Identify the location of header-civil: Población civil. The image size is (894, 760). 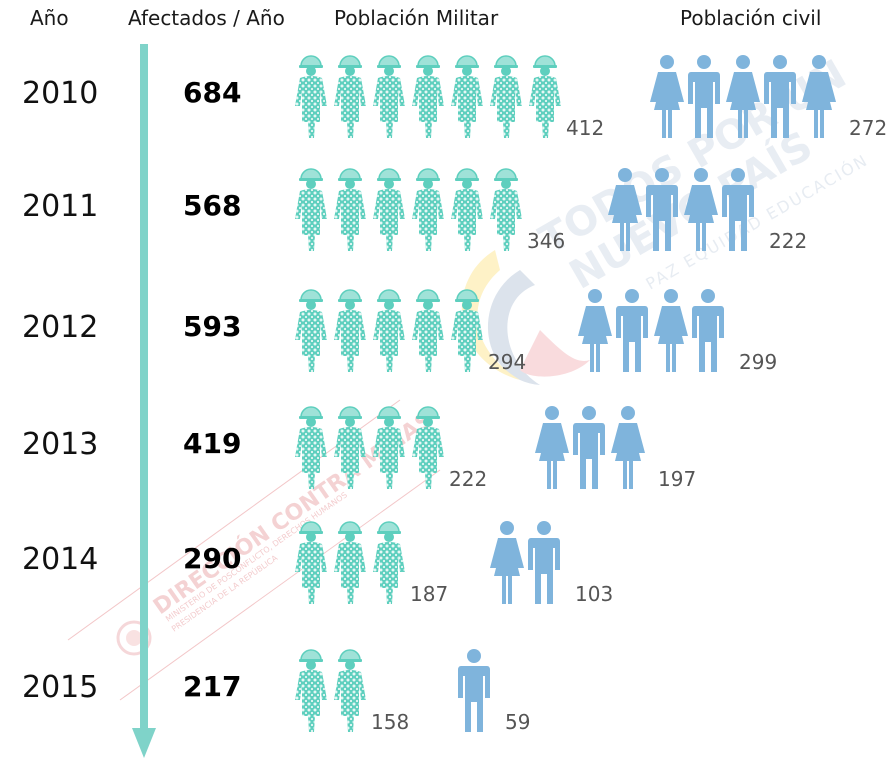
(750, 18).